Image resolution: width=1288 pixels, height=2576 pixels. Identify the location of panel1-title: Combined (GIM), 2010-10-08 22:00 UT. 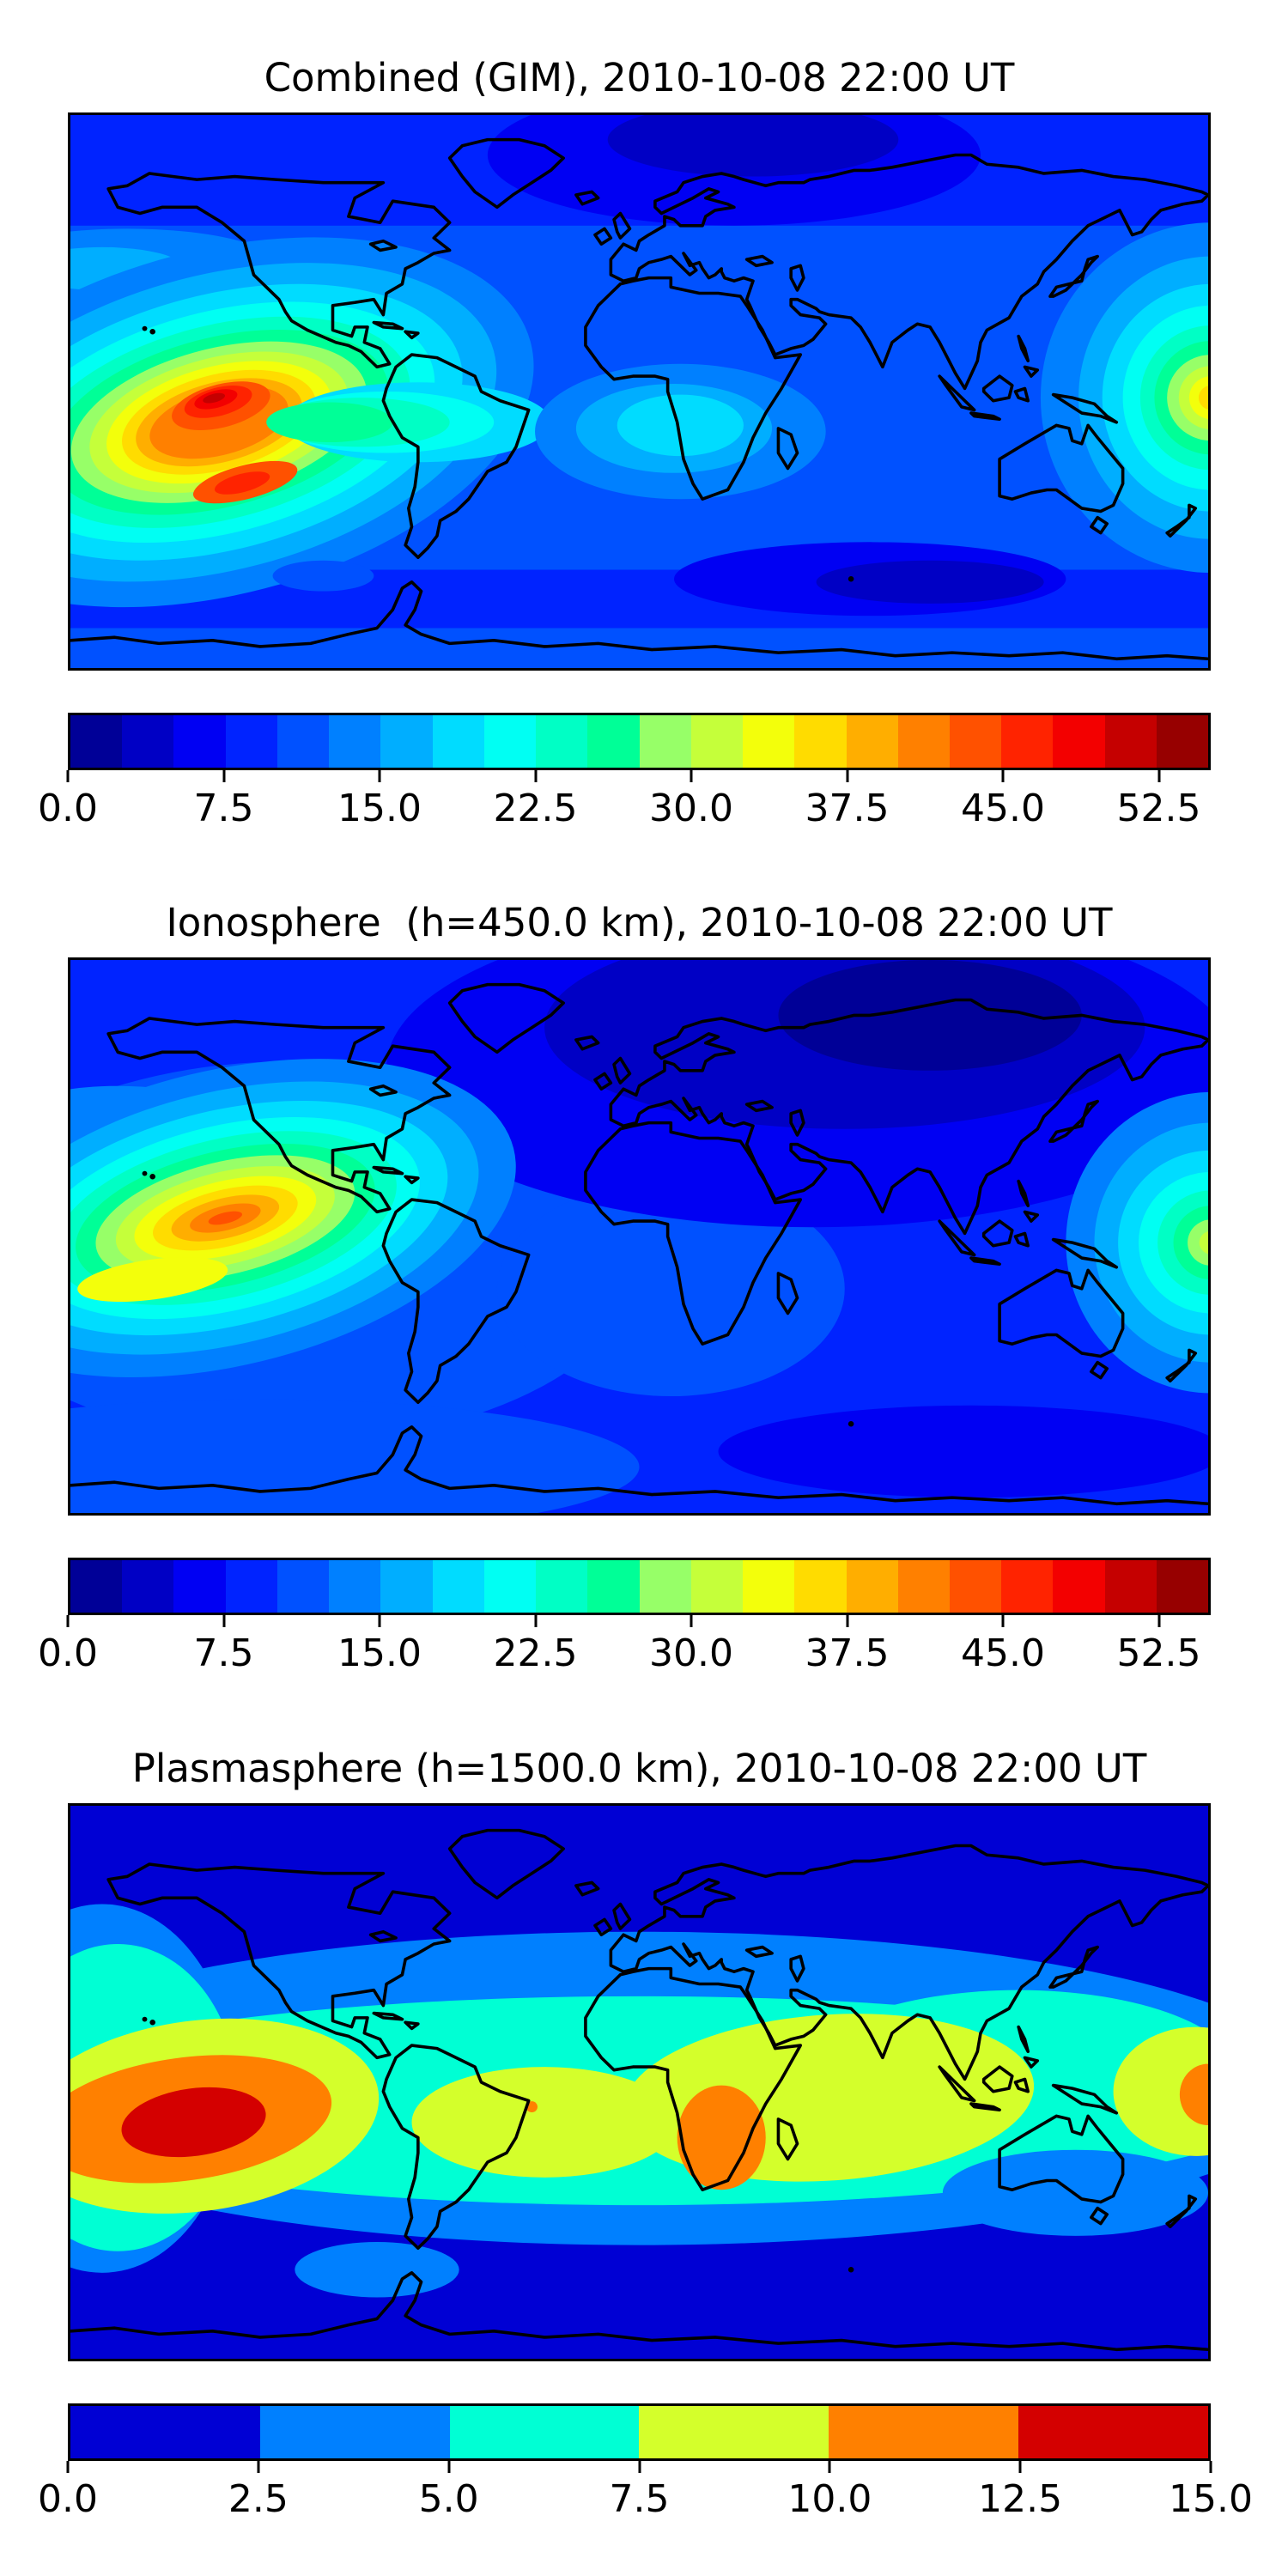
(640, 77).